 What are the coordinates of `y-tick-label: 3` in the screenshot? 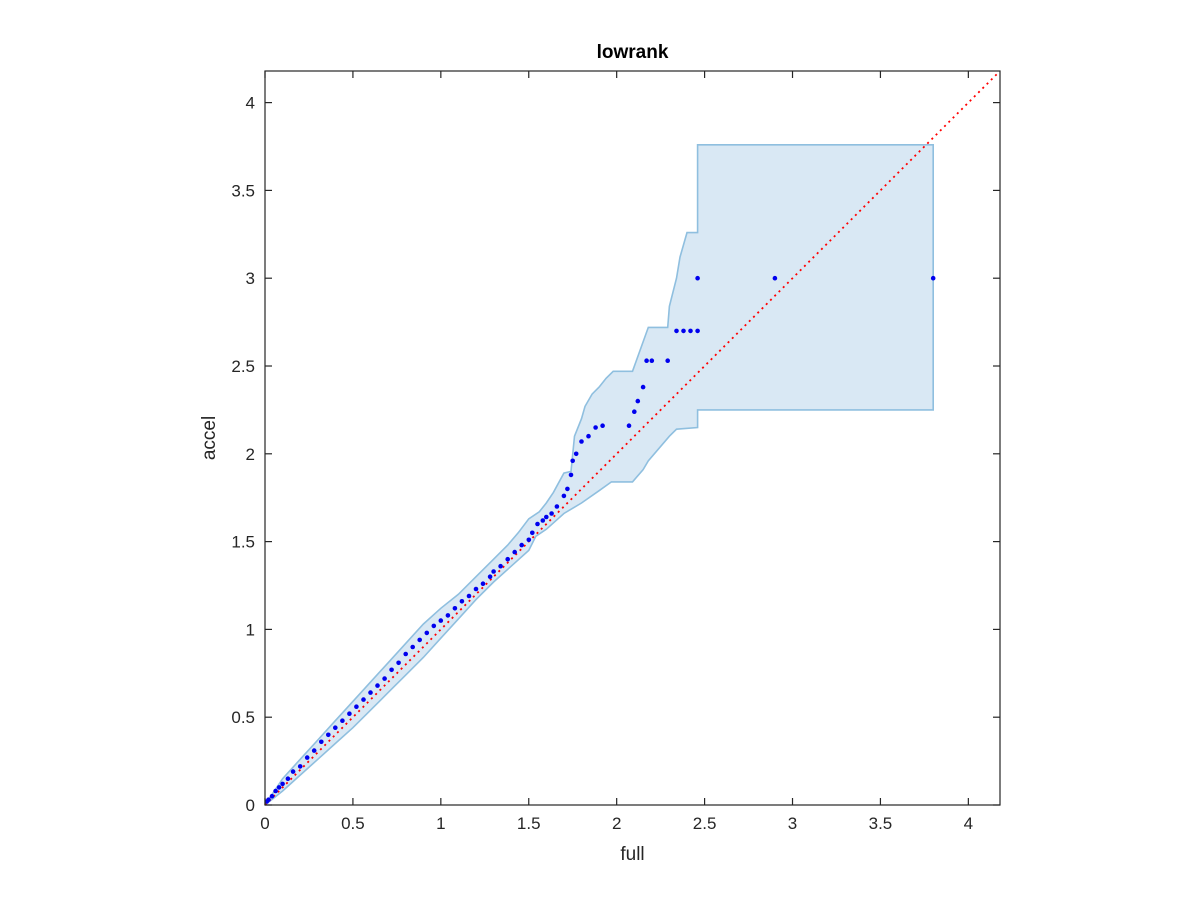 It's located at (250, 278).